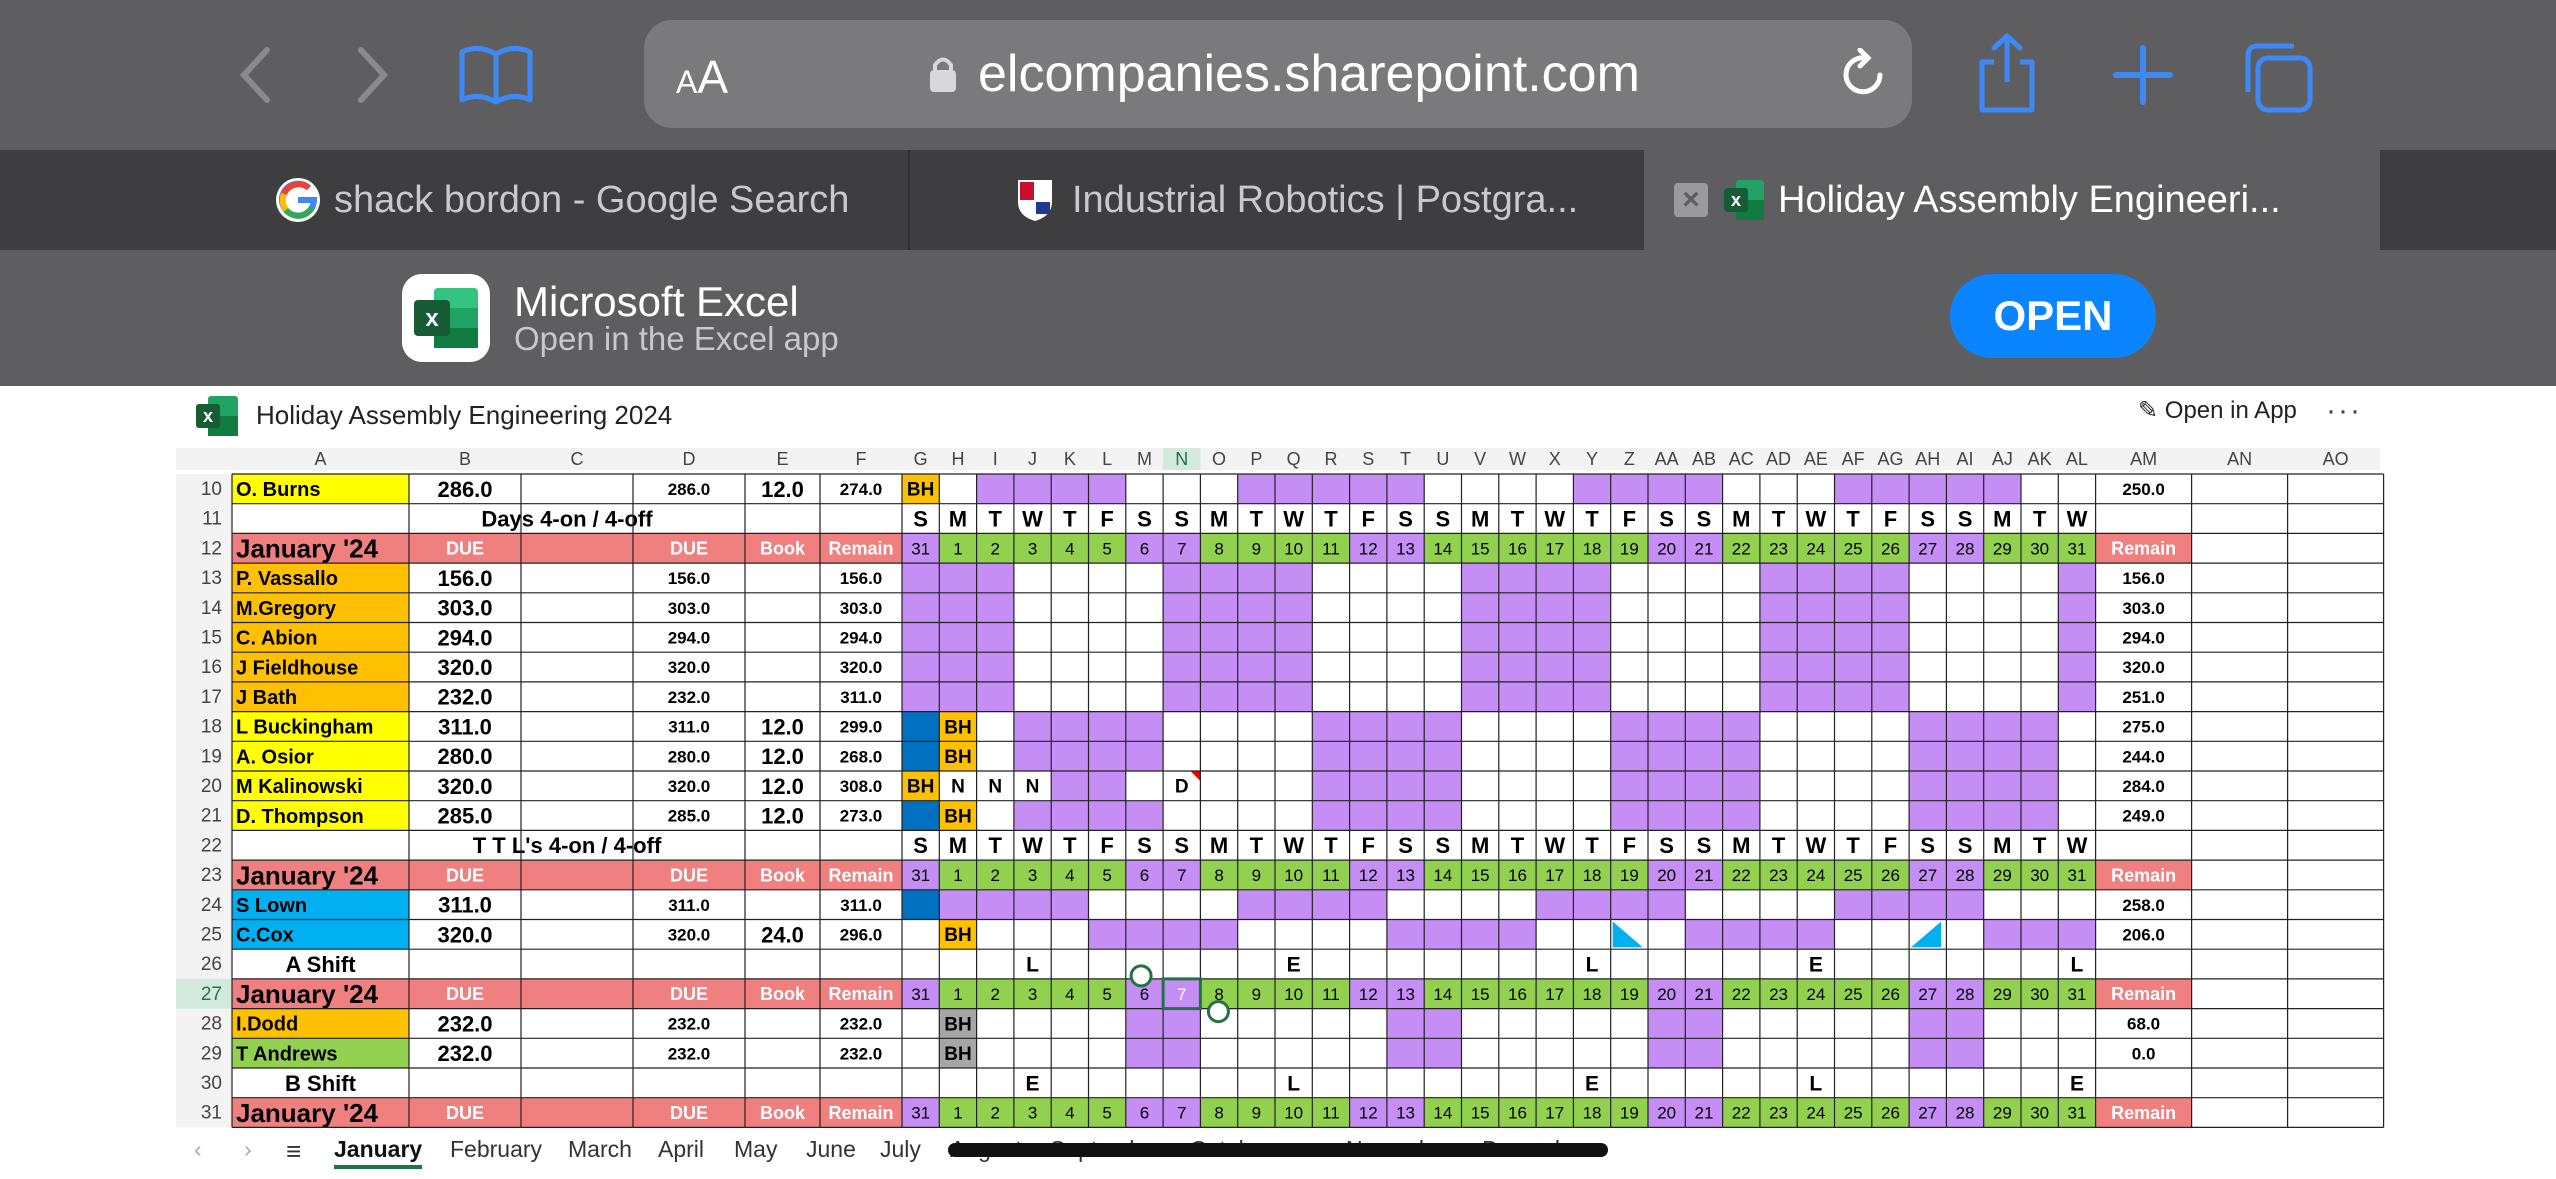 Image resolution: width=2556 pixels, height=1179 pixels. Describe the element at coordinates (211, 994) in the screenshot. I see `row-header-27: 27` at that location.